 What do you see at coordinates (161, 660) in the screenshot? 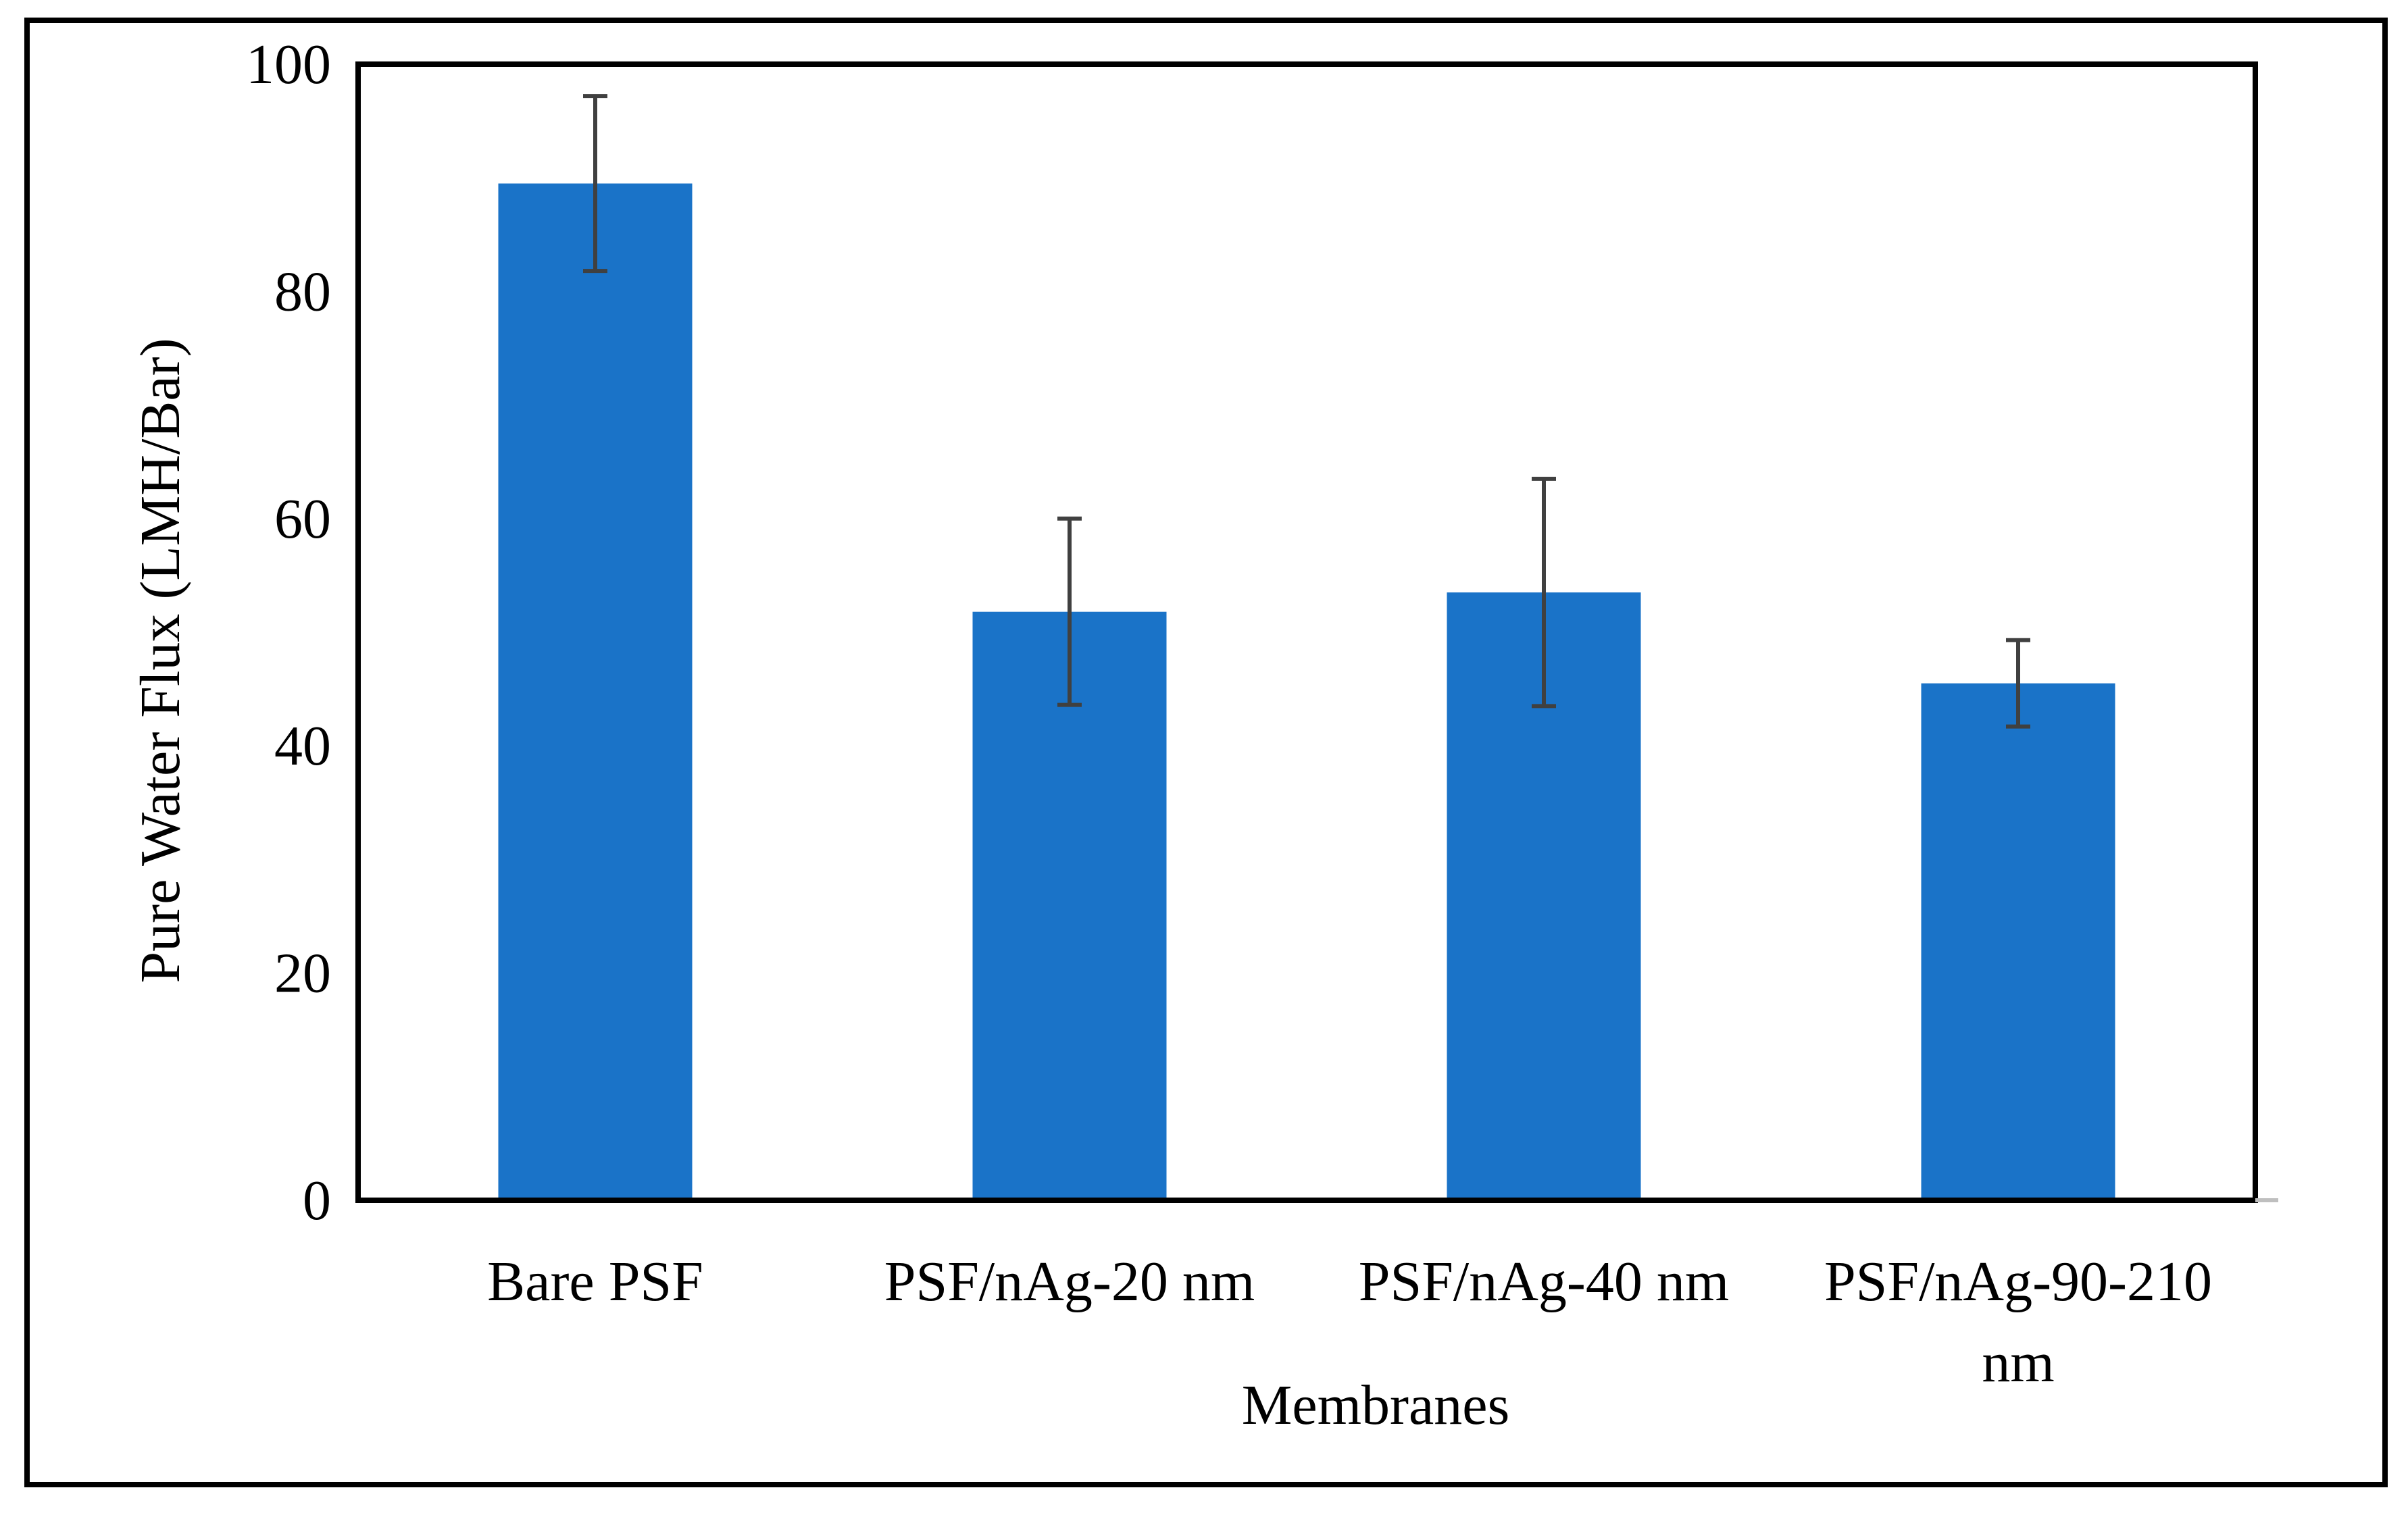
I see `y-axis-label: Pure Water Flux (LMH/Bar)` at bounding box center [161, 660].